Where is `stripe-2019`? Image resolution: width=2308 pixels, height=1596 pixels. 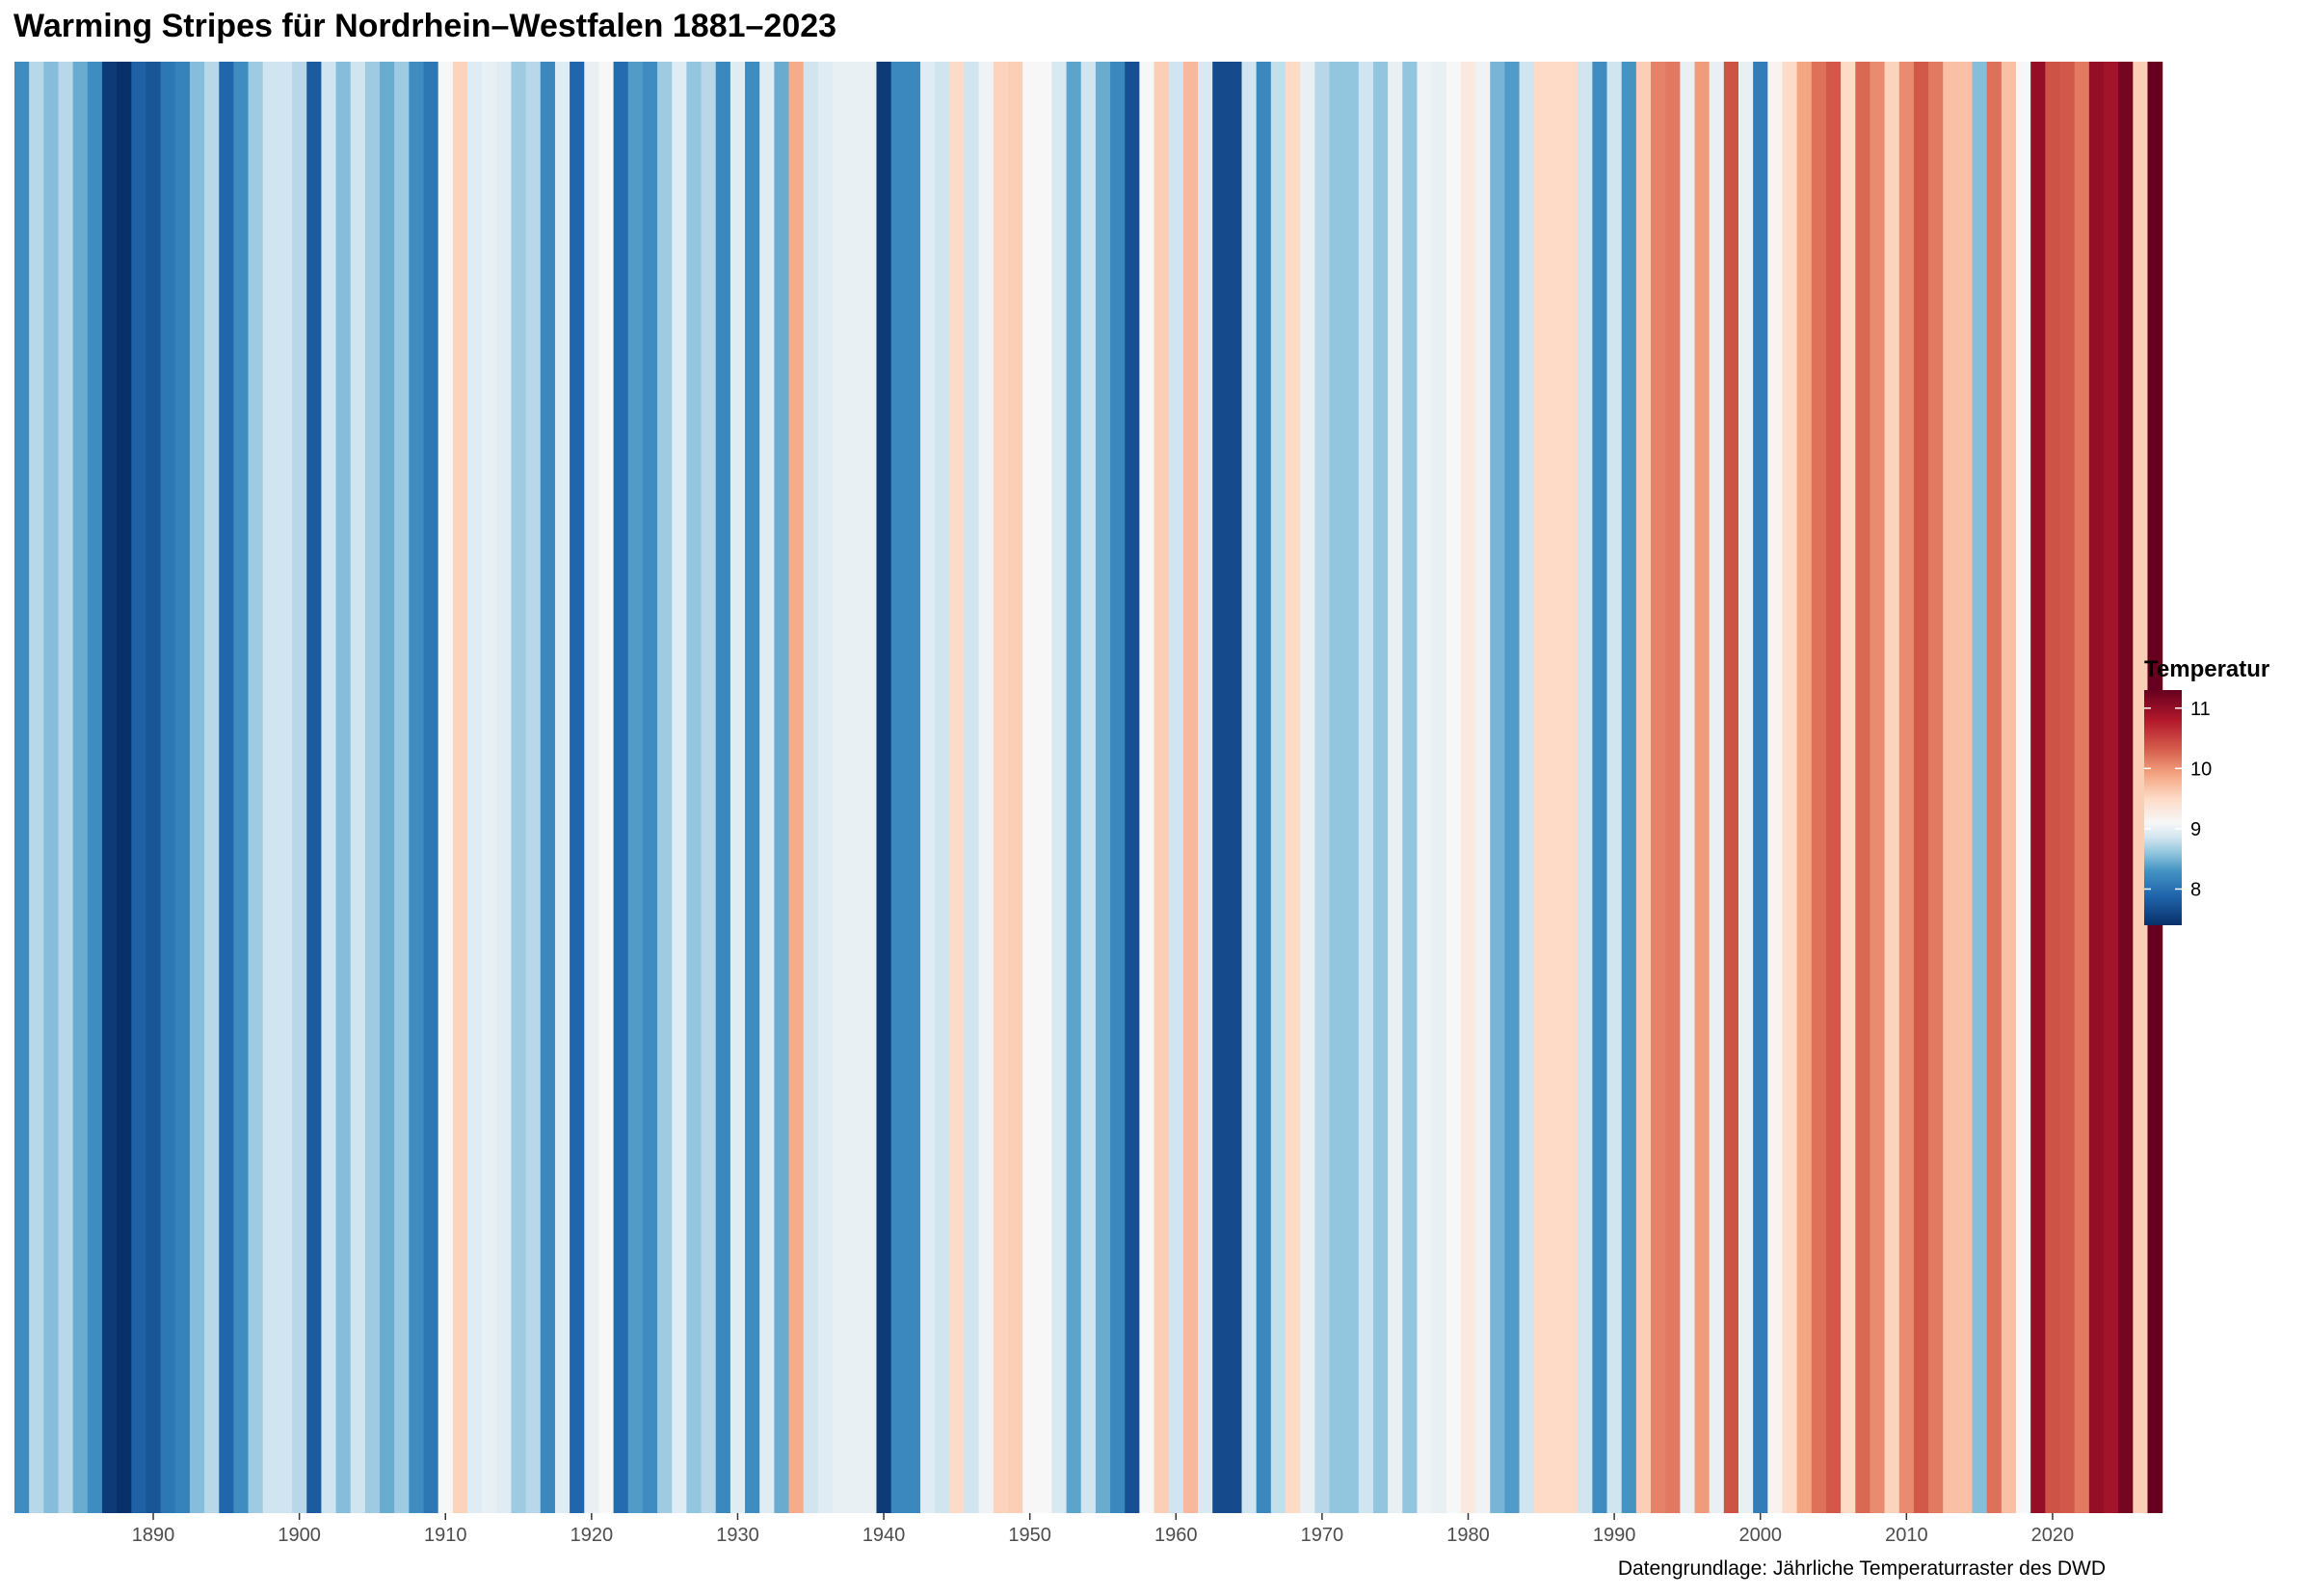 stripe-2019 is located at coordinates (2038, 787).